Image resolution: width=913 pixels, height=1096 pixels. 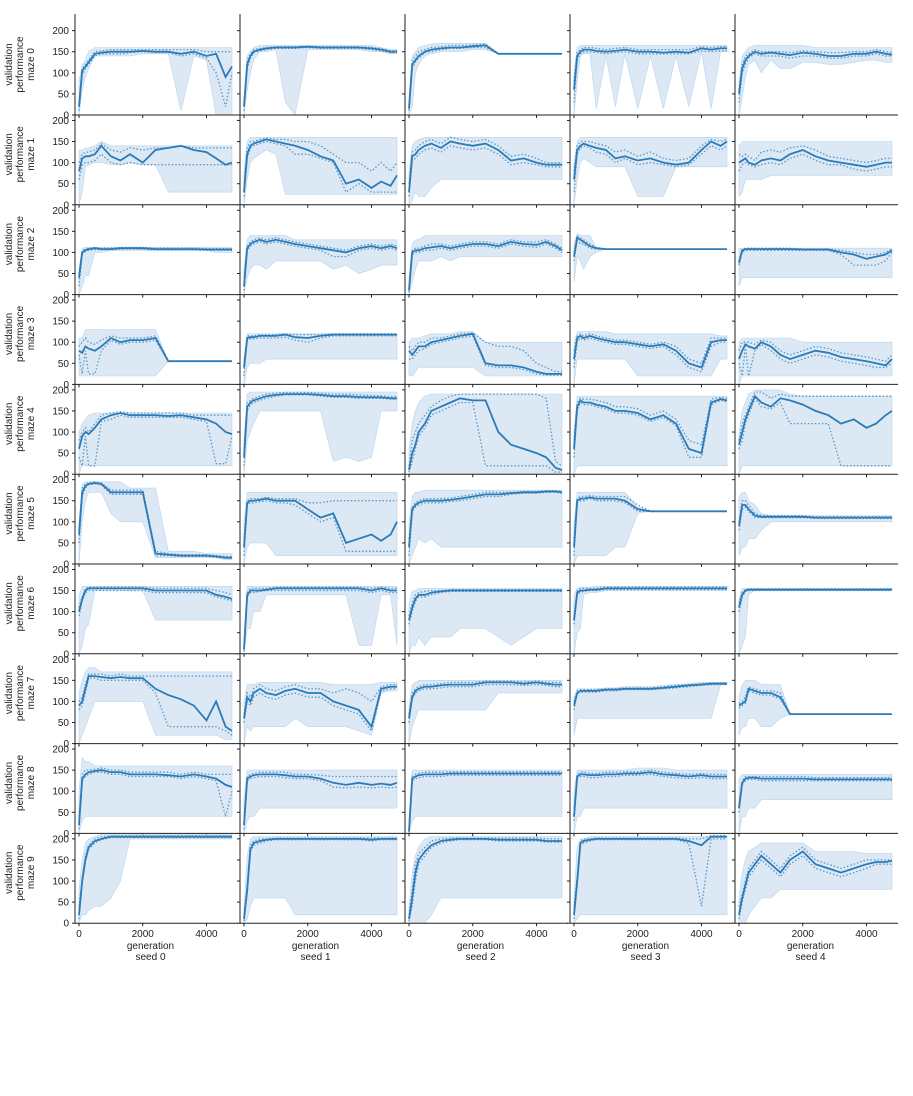 What do you see at coordinates (31, 782) in the screenshot?
I see `row-maze-label: maze 8` at bounding box center [31, 782].